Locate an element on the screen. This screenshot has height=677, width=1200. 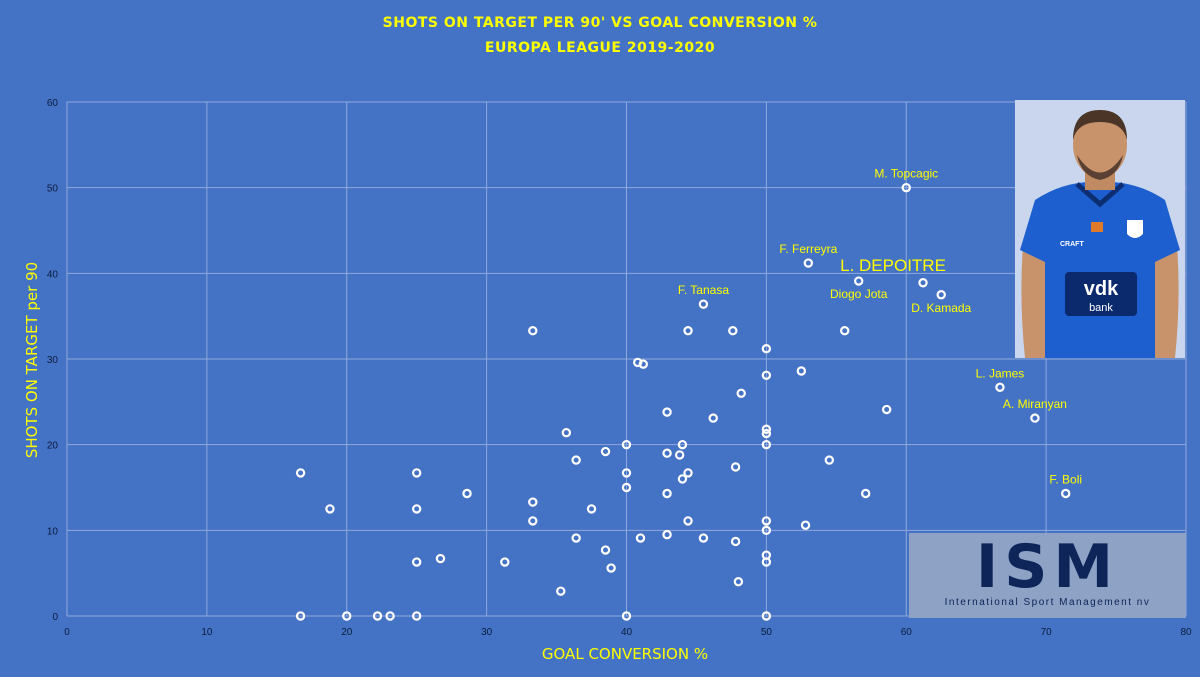
x-tick-label: 10 is located at coordinates (207, 632).